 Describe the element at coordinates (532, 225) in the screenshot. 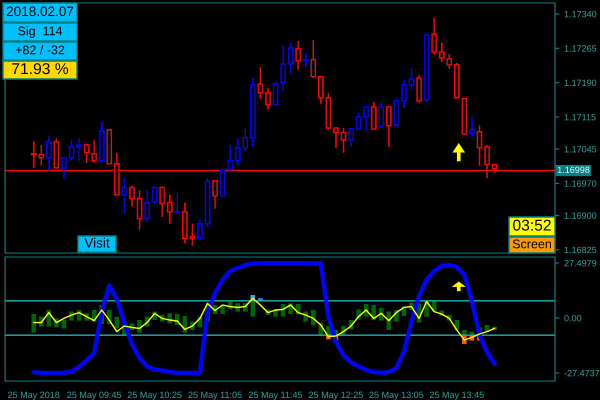

I see `annotation: 03:52` at that location.